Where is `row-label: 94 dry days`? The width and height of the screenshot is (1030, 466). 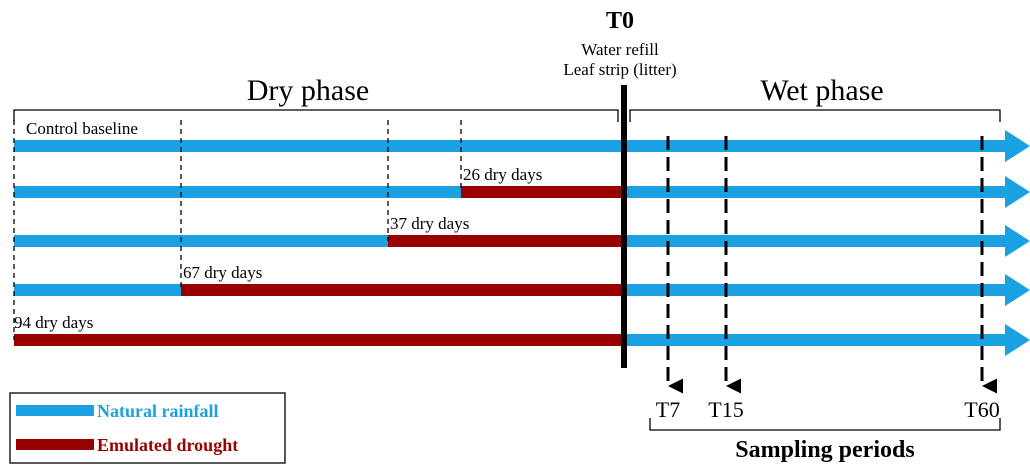
row-label: 94 dry days is located at coordinates (53, 322).